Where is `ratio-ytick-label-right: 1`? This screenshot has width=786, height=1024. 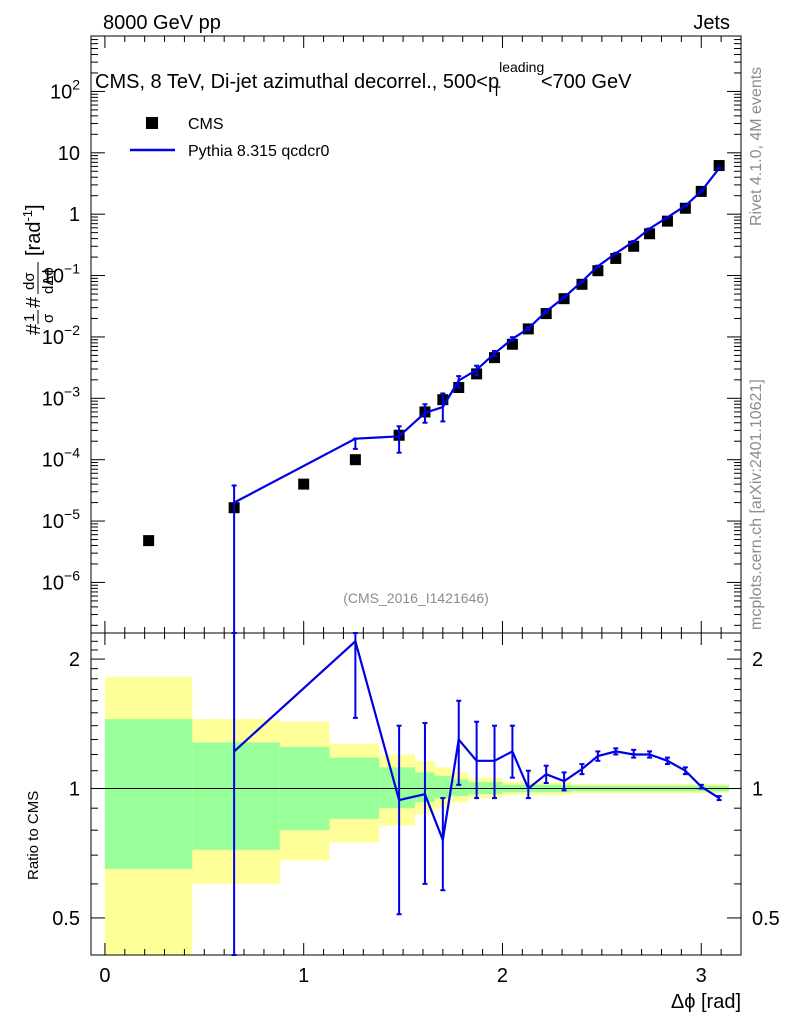 ratio-ytick-label-right: 1 is located at coordinates (757, 790).